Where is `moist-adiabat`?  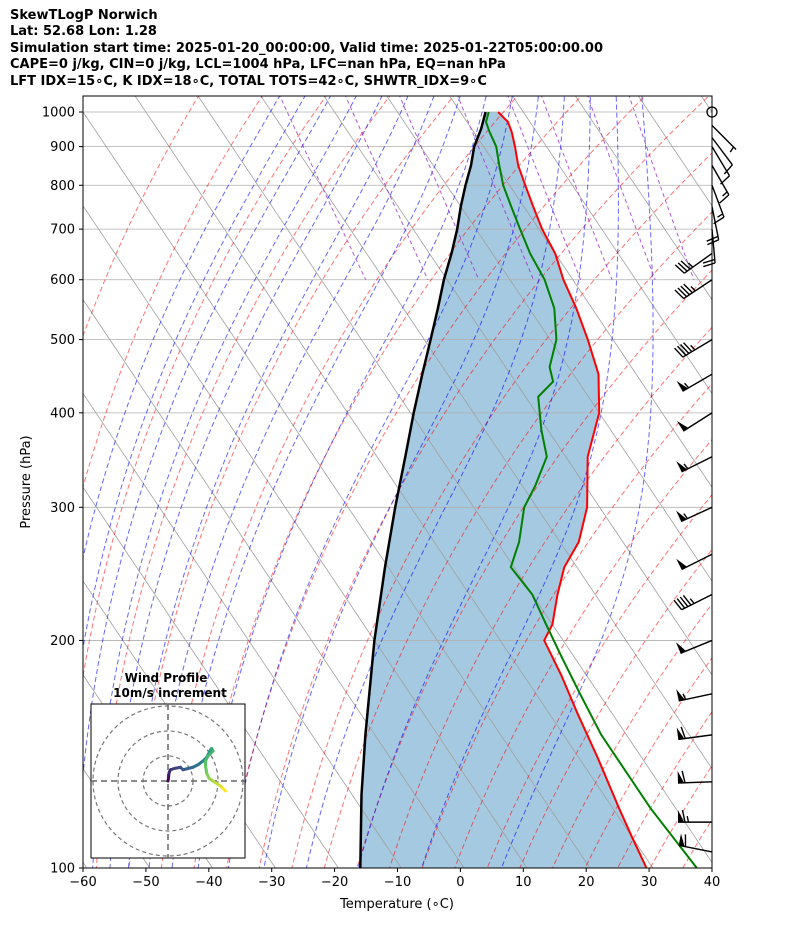 moist-adiabat is located at coordinates (182, 328).